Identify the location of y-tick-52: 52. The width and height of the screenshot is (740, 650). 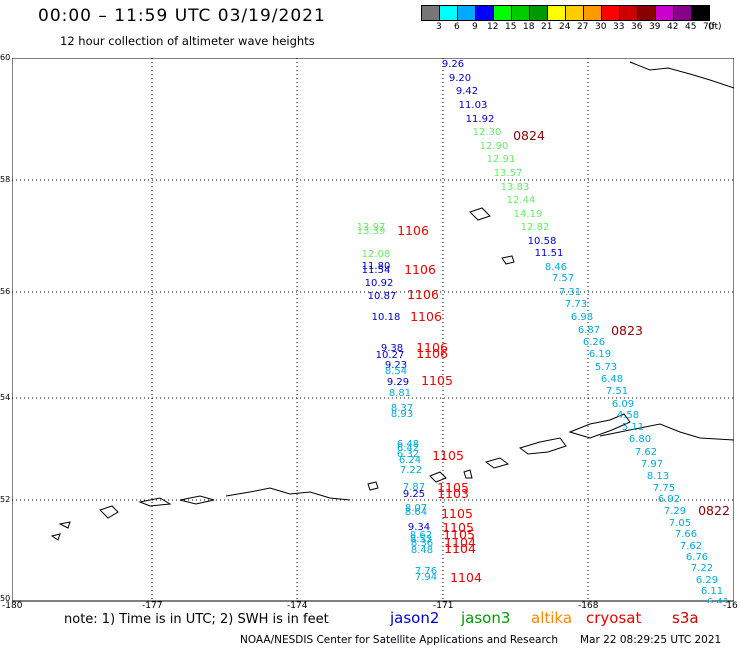
(5, 499).